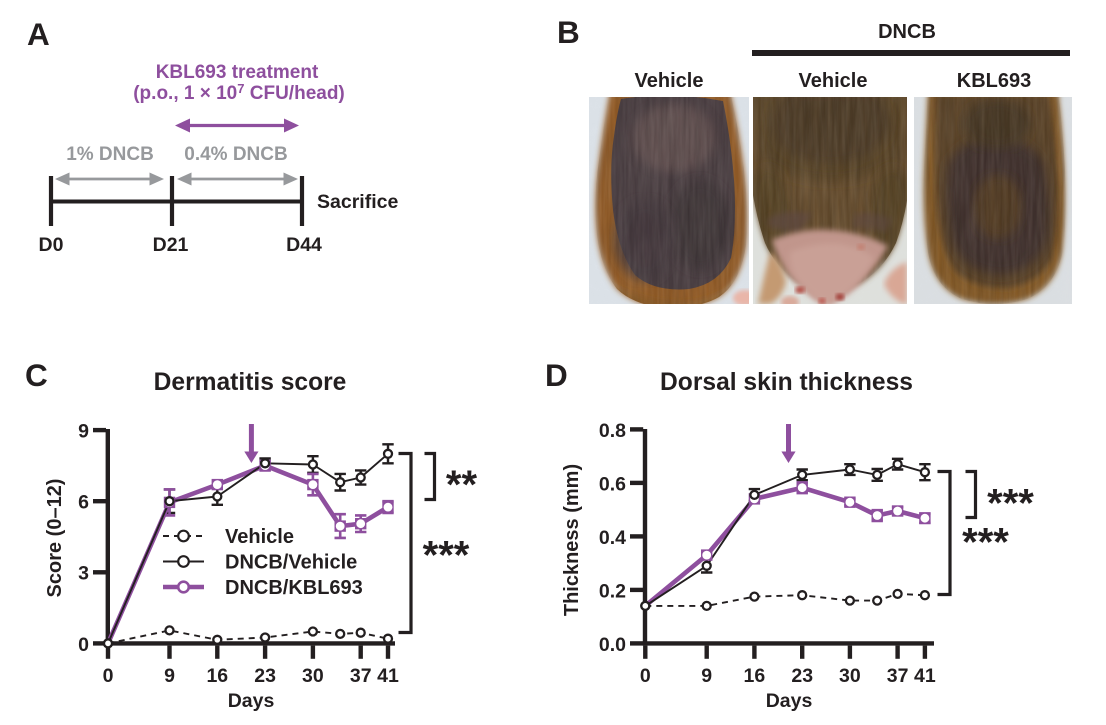 Image resolution: width=1106 pixels, height=725 pixels. What do you see at coordinates (786, 382) in the screenshot?
I see `svg-text: Dorsal skin thickness` at bounding box center [786, 382].